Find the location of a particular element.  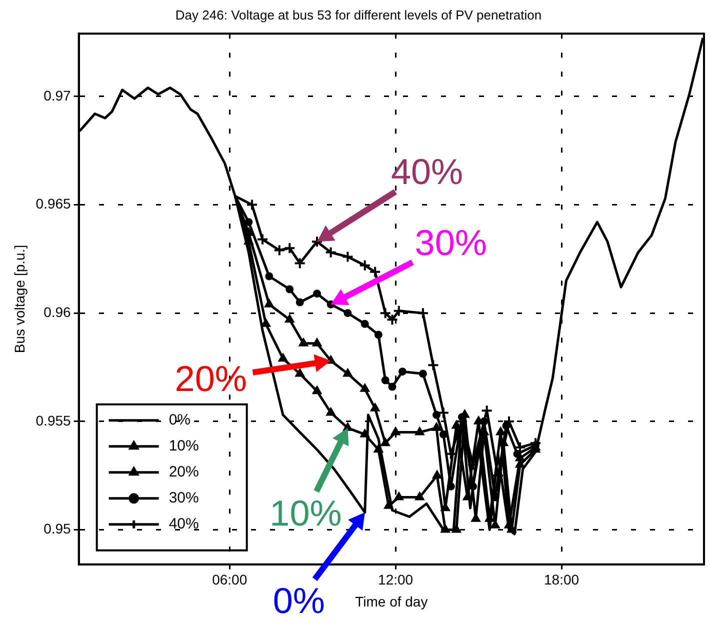

x-axis-title: Time of day is located at coordinates (391, 601).